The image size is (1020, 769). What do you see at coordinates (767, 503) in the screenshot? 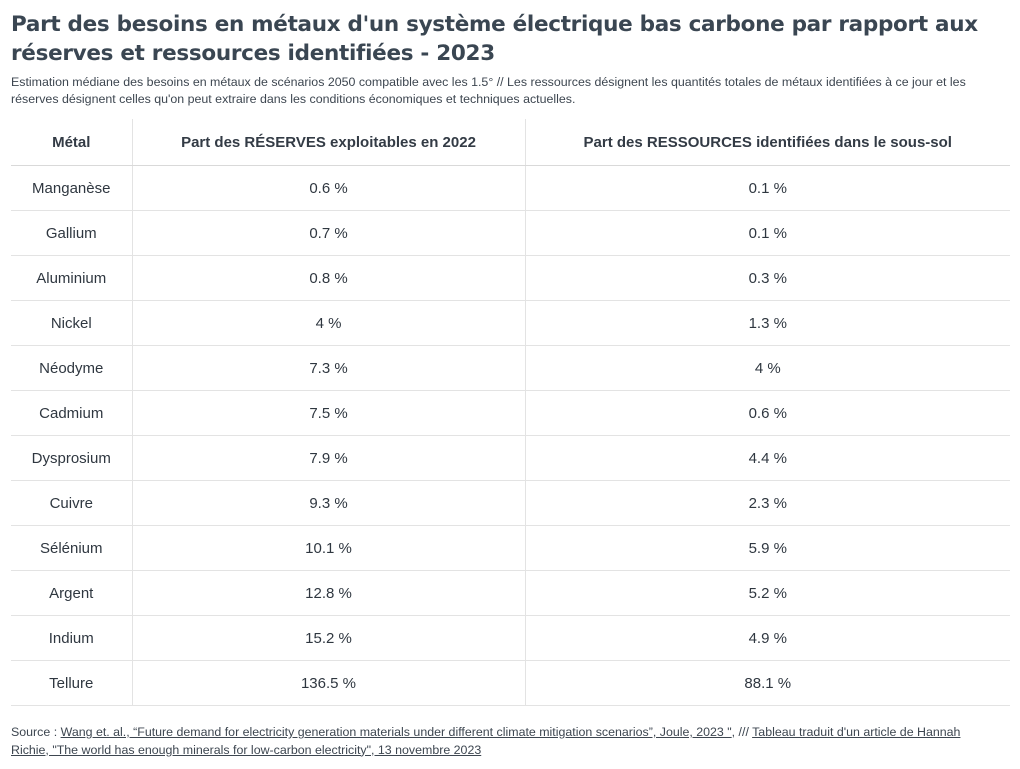
I see `cell-resources: 2.3 %` at bounding box center [767, 503].